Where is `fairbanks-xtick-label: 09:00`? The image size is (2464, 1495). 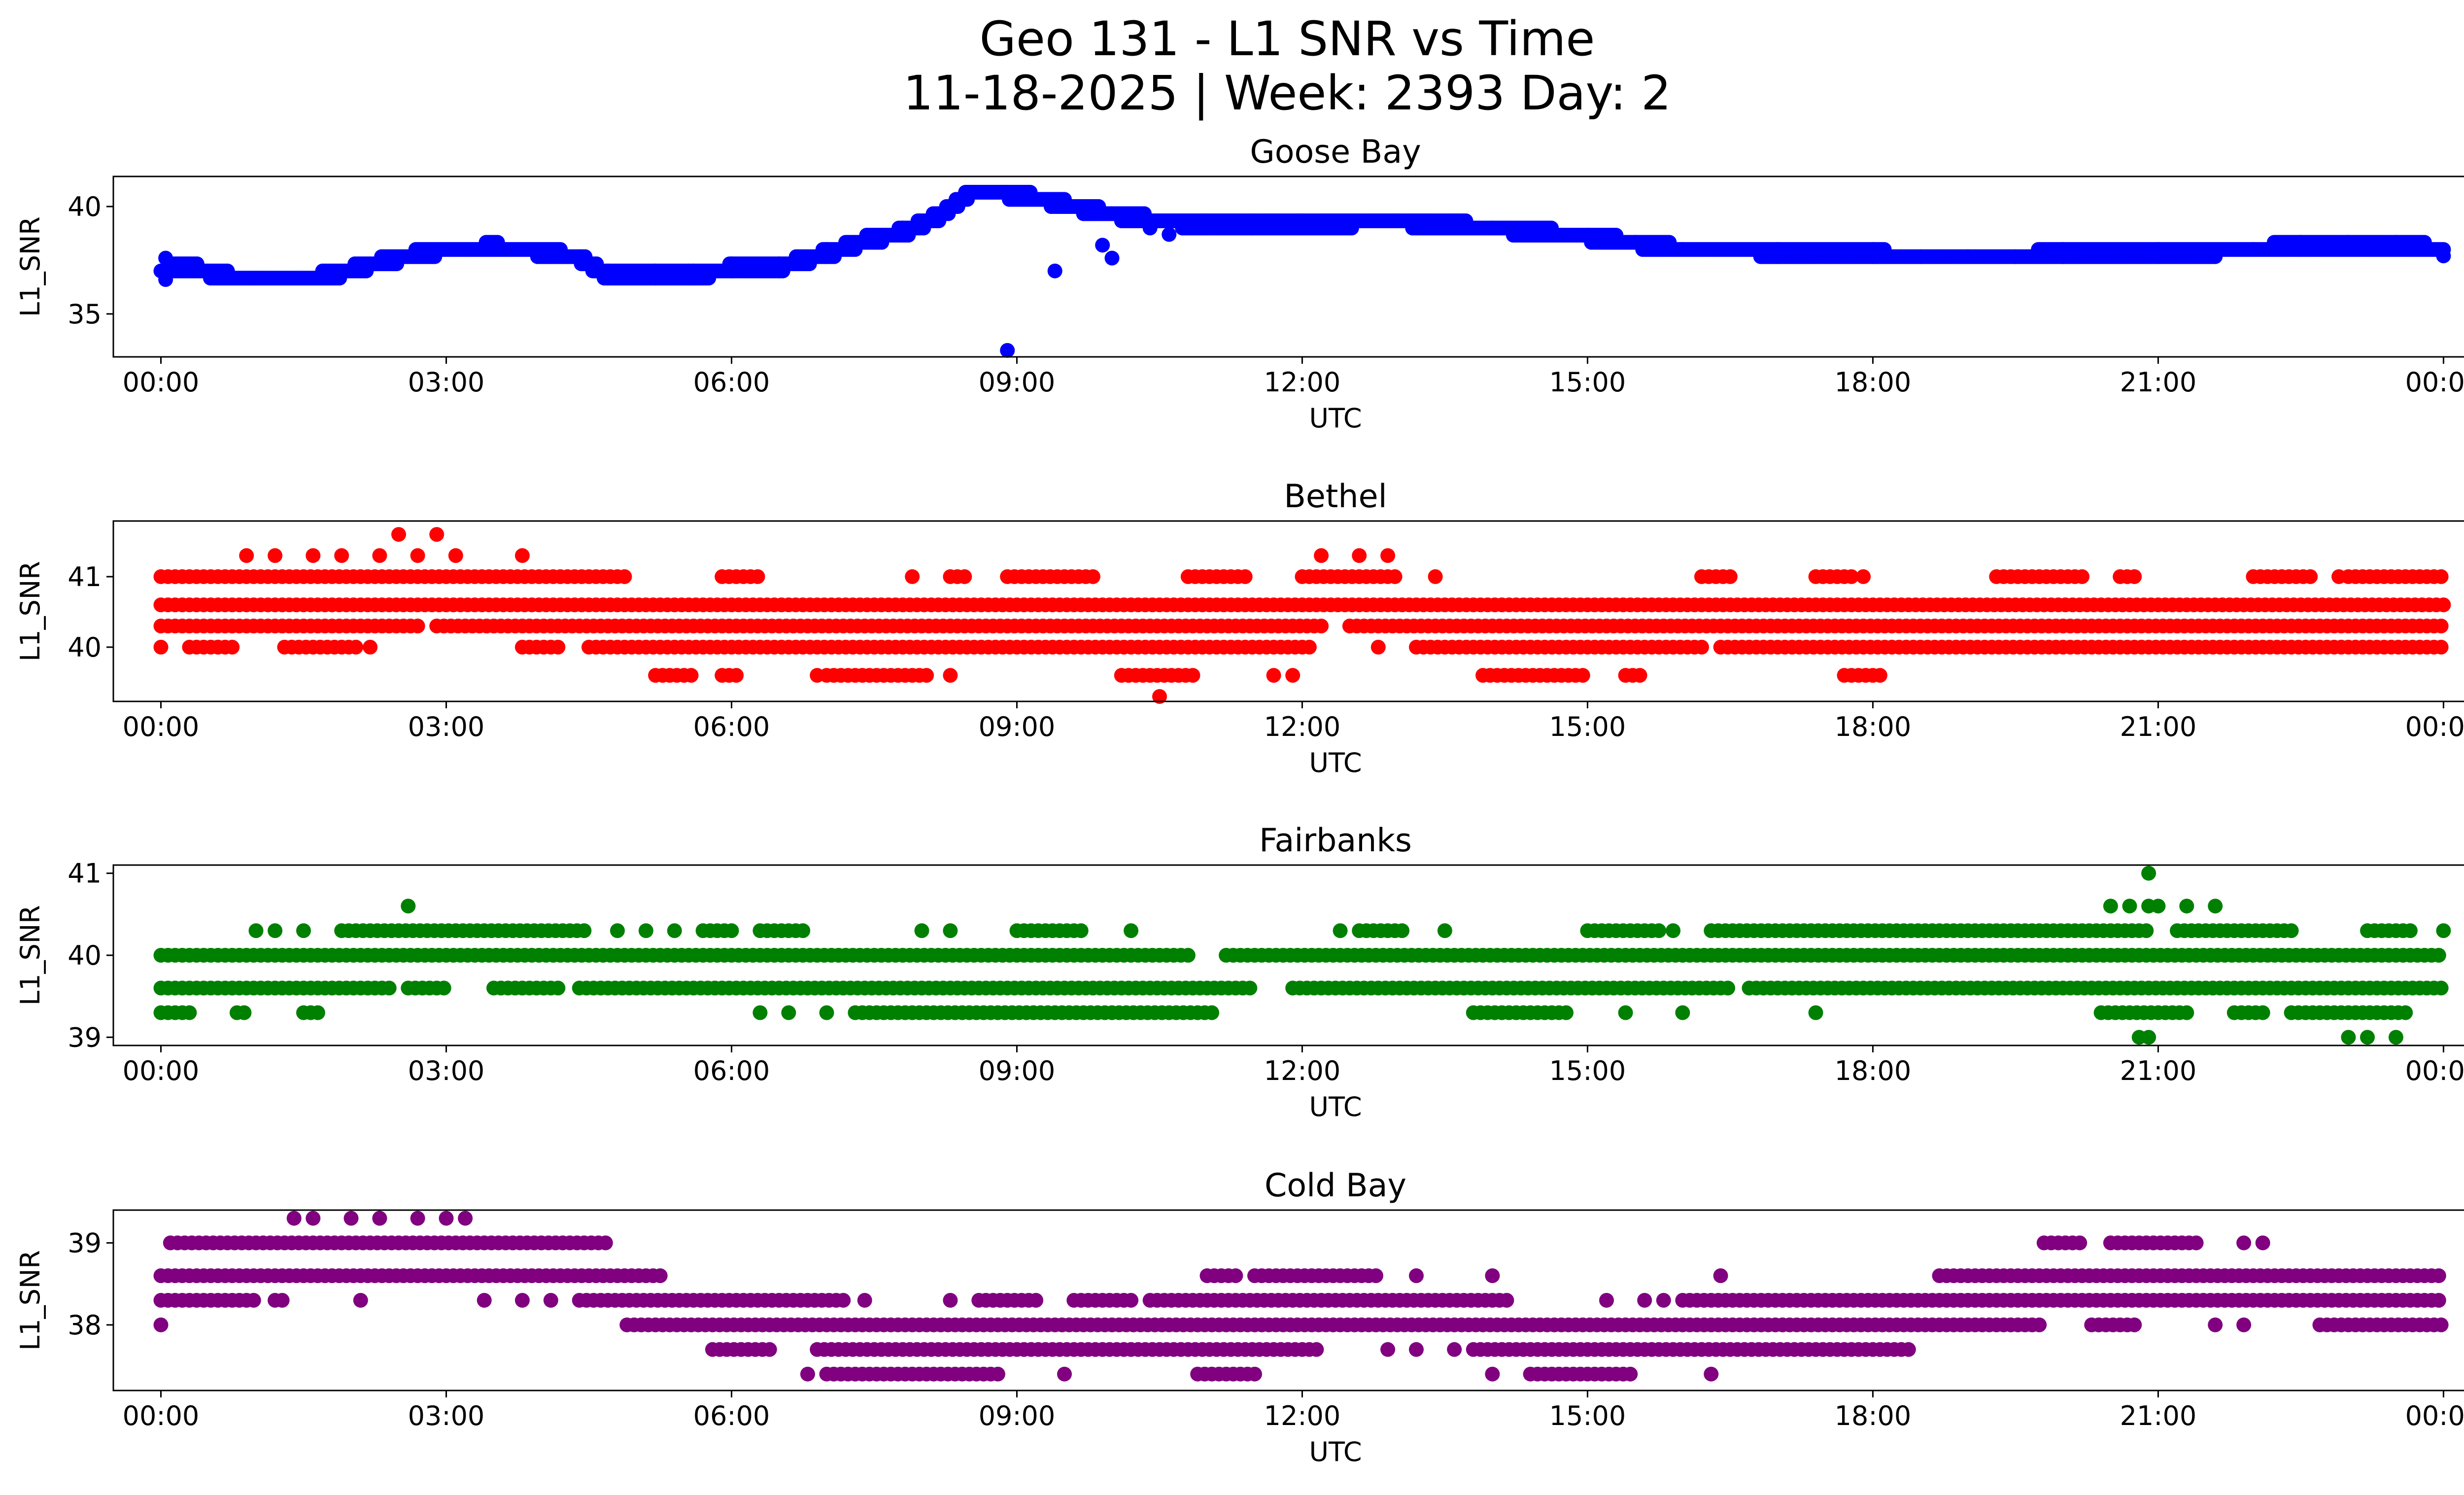 fairbanks-xtick-label: 09:00 is located at coordinates (1017, 1070).